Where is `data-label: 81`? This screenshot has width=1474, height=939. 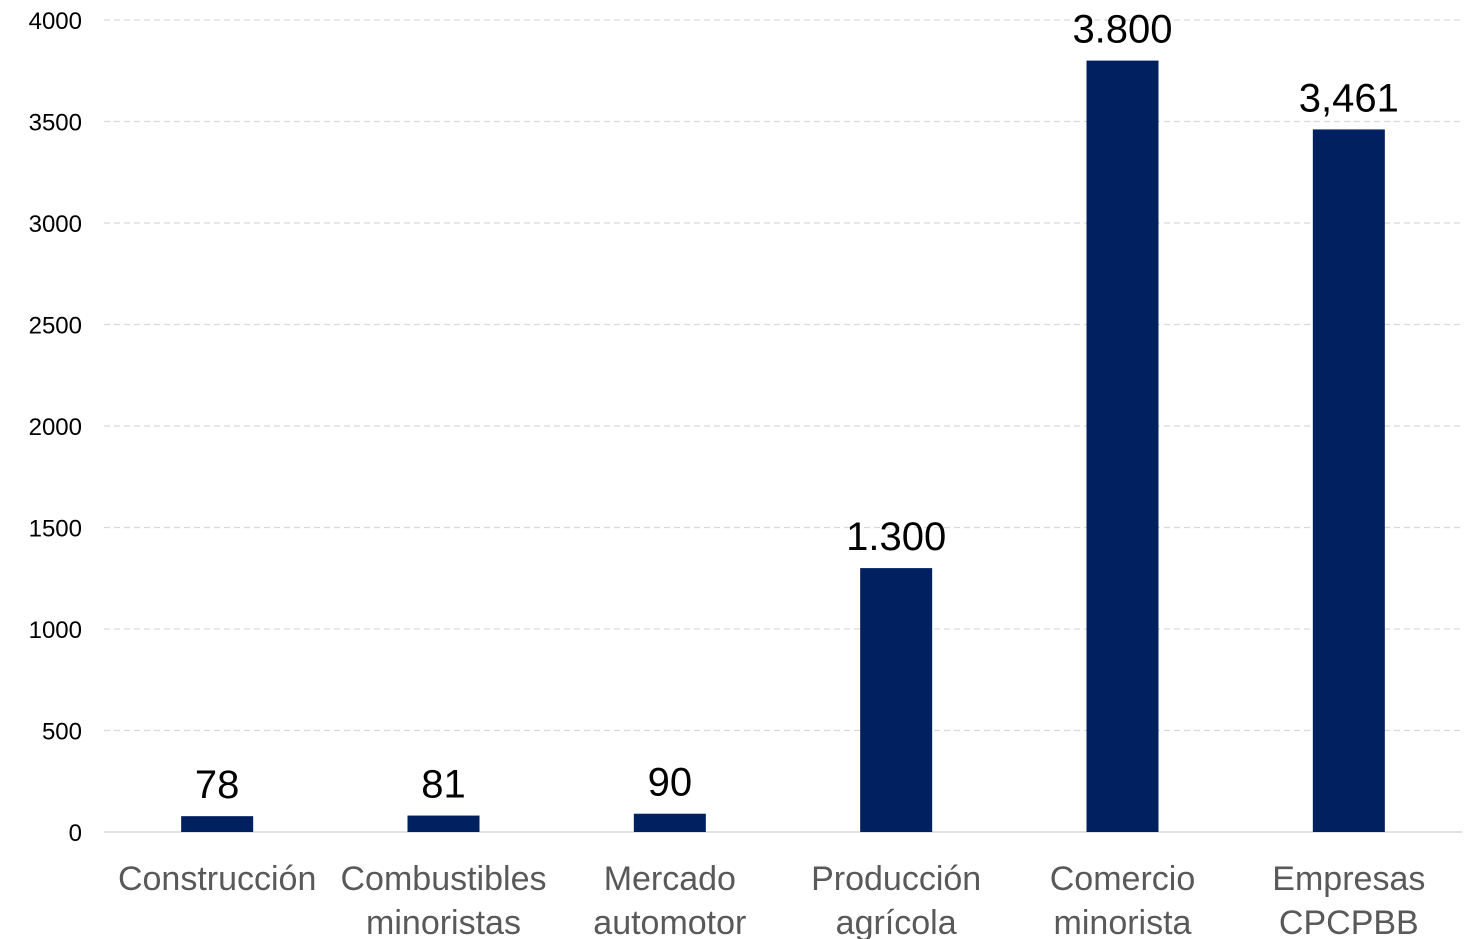
data-label: 81 is located at coordinates (443, 785).